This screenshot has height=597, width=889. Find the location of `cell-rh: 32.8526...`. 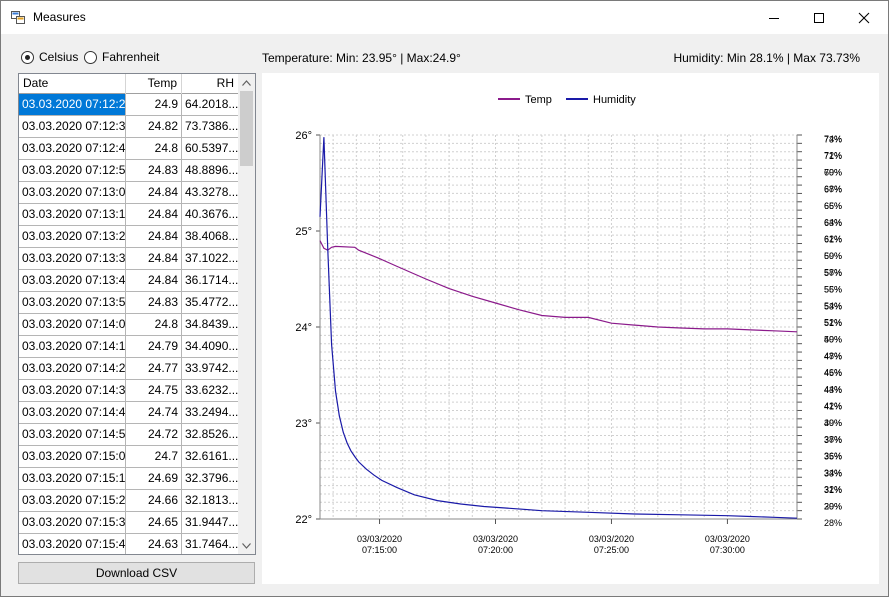

cell-rh: 32.8526... is located at coordinates (210, 434).